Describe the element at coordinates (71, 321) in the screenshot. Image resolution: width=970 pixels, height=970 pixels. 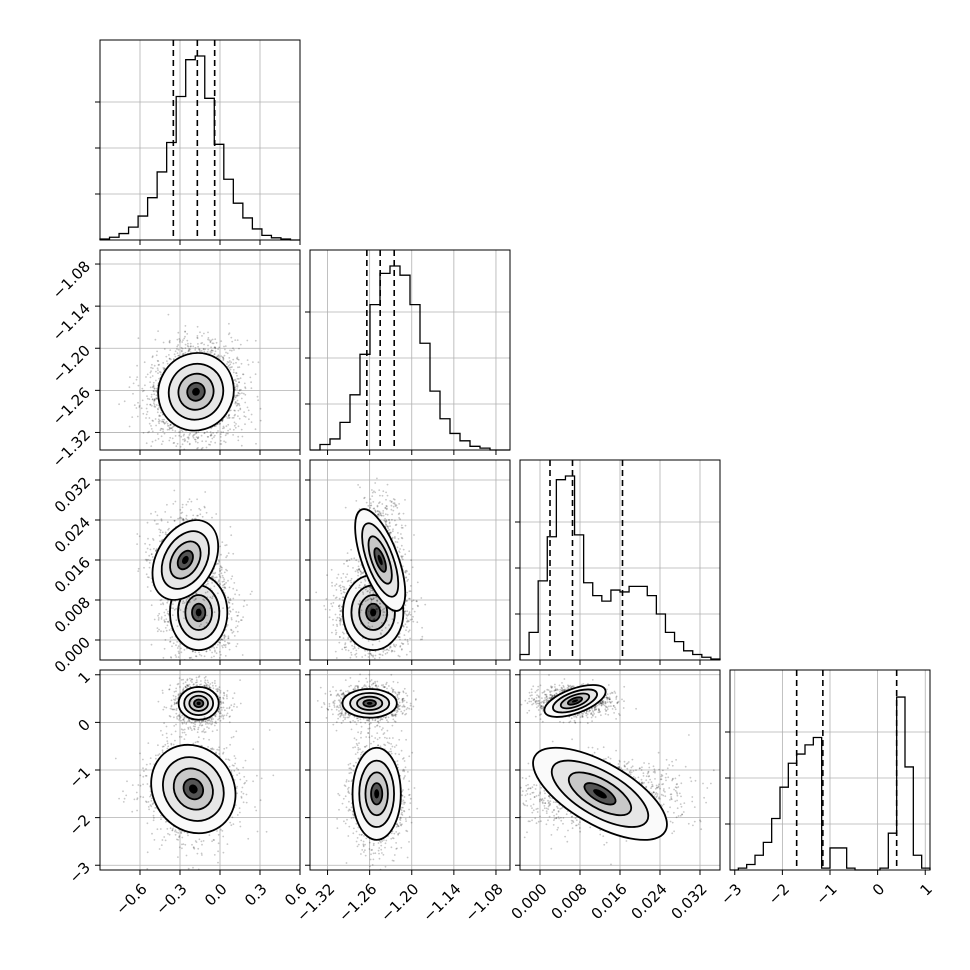
I see `y-tick-label: −1.14` at that location.